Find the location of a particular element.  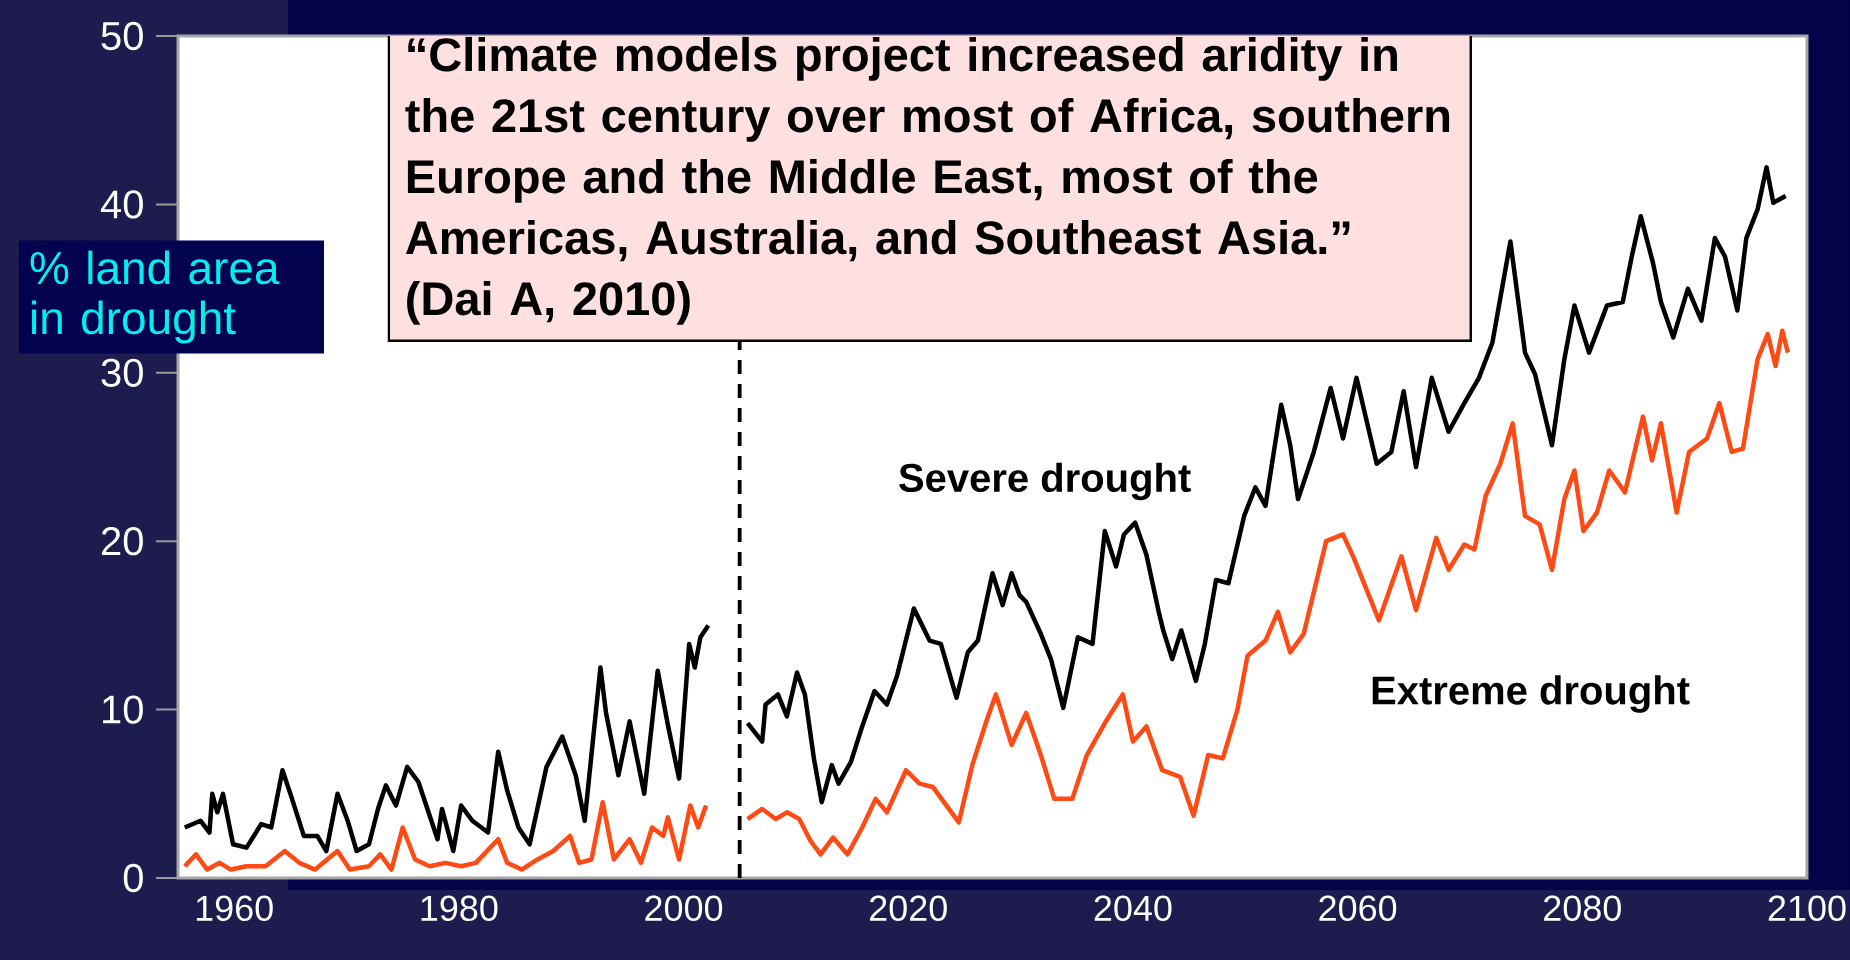

y-tick-label: 20 is located at coordinates (122, 541).